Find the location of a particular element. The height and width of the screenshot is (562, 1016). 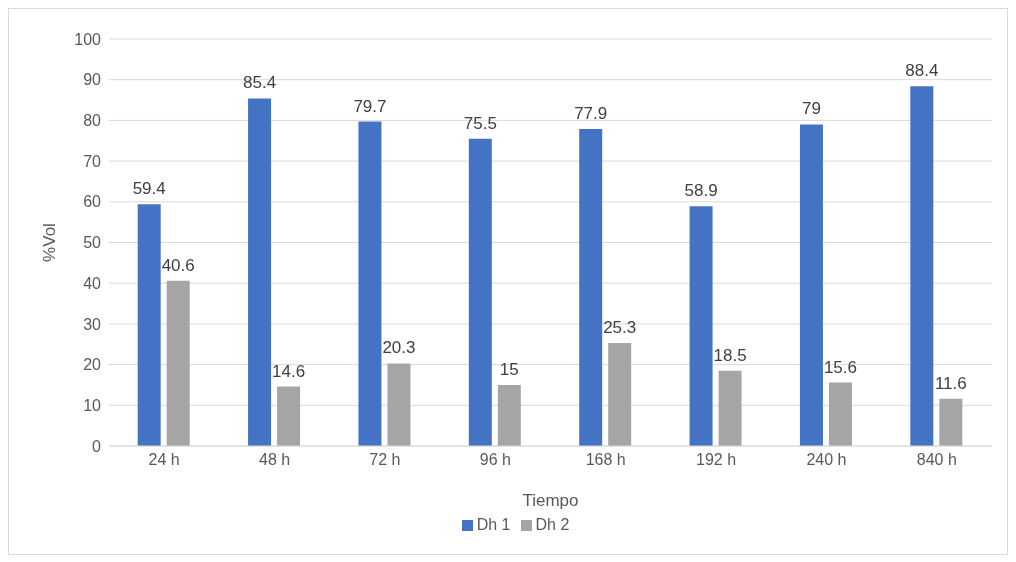

y-tick-label: 0 is located at coordinates (97, 446).